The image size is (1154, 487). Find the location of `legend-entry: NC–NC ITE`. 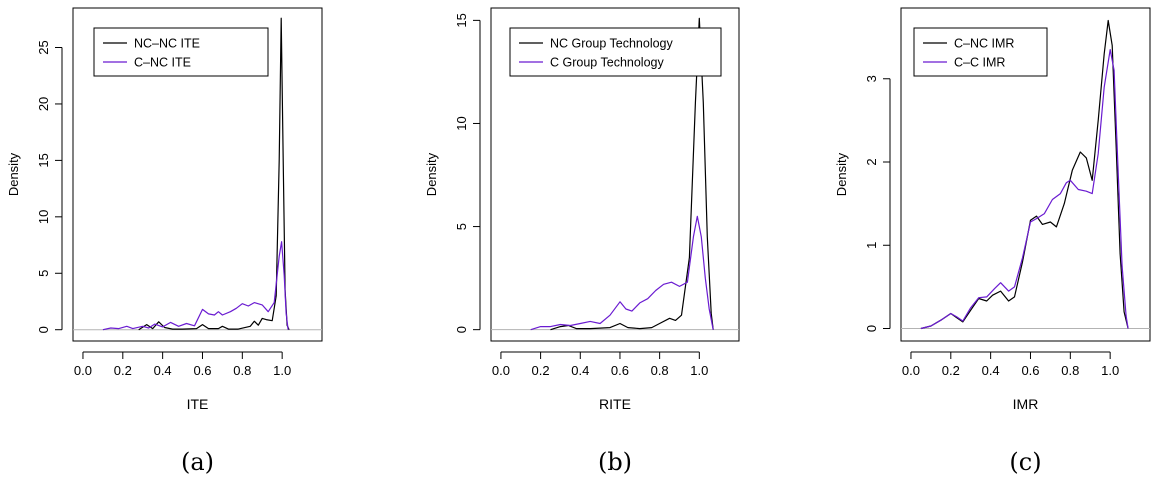

legend-entry: NC–NC ITE is located at coordinates (167, 44).